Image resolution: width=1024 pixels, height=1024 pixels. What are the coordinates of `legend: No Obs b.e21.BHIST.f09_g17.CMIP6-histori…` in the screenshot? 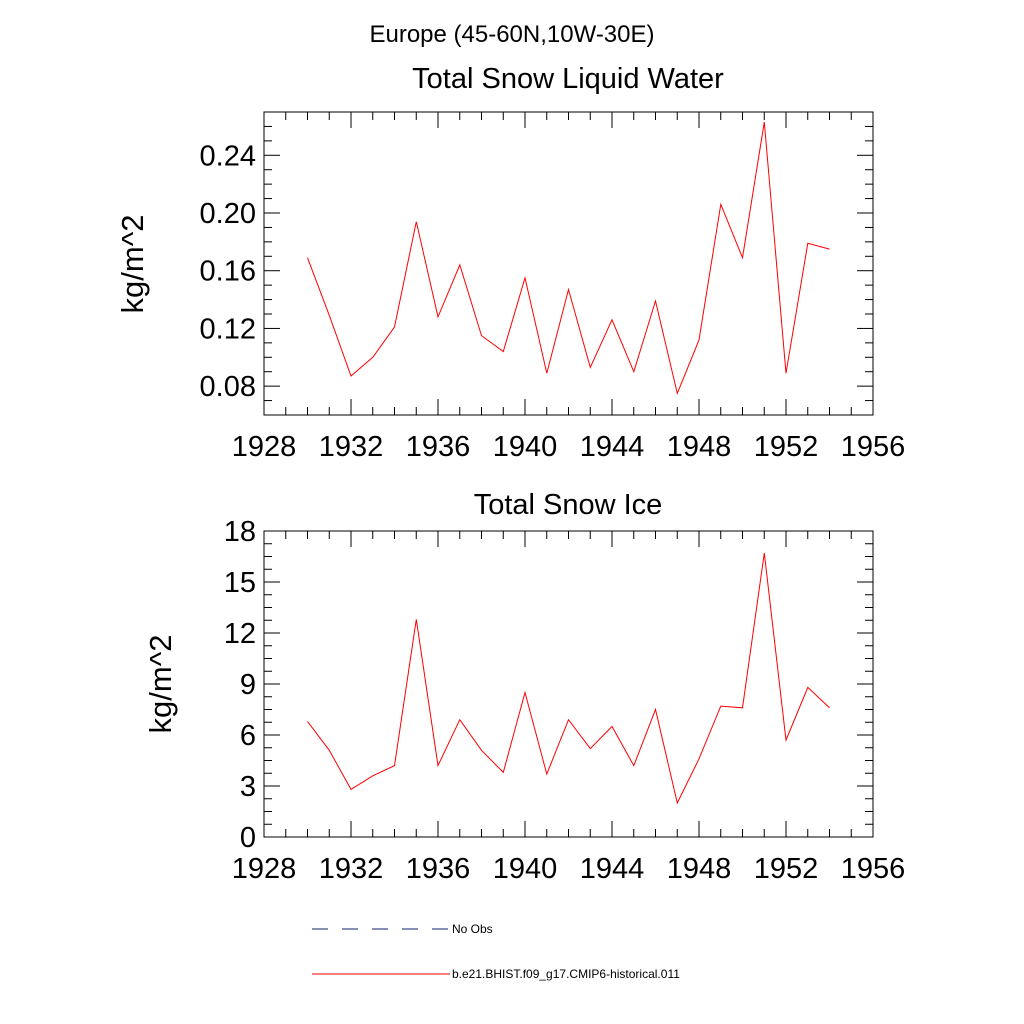 It's located at (496, 951).